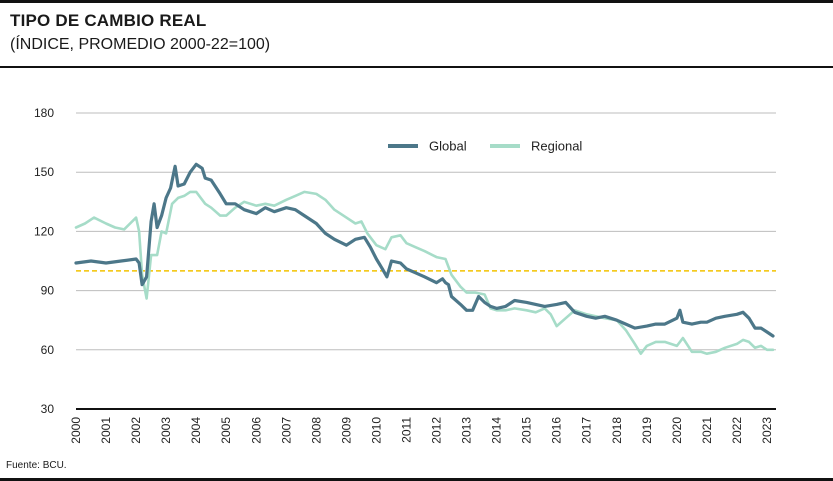 The image size is (833, 481). I want to click on x-tick-label: 2019, so click(647, 430).